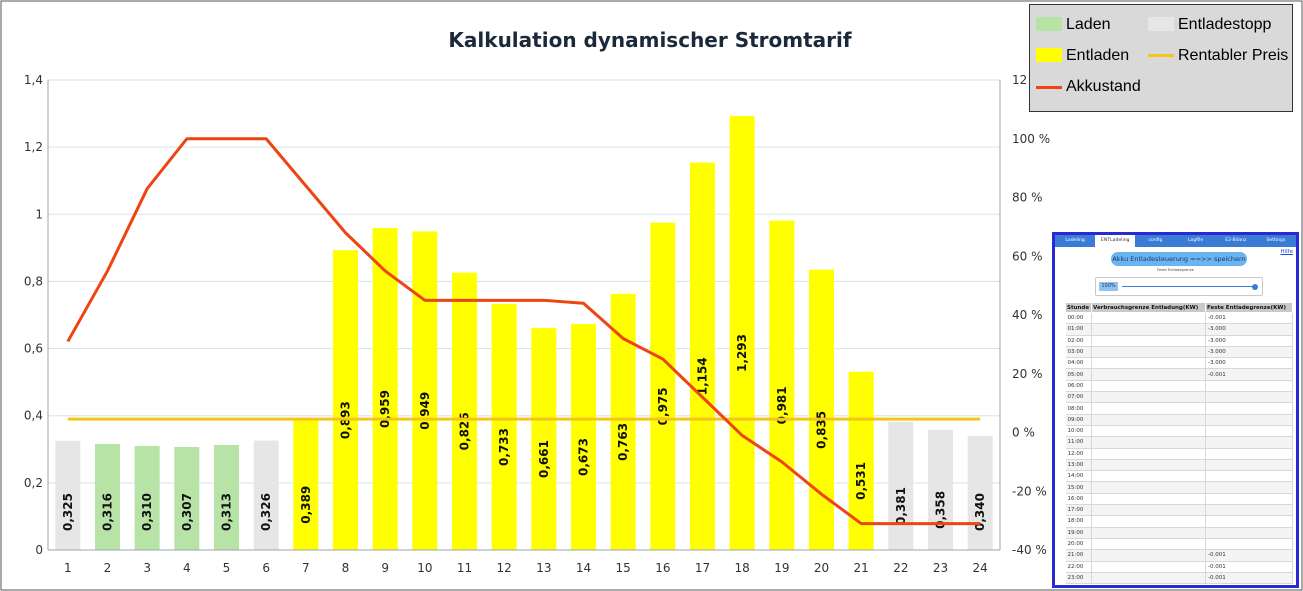 The height and width of the screenshot is (591, 1303). What do you see at coordinates (1286, 252) in the screenshot?
I see `help-link: Hilfe` at bounding box center [1286, 252].